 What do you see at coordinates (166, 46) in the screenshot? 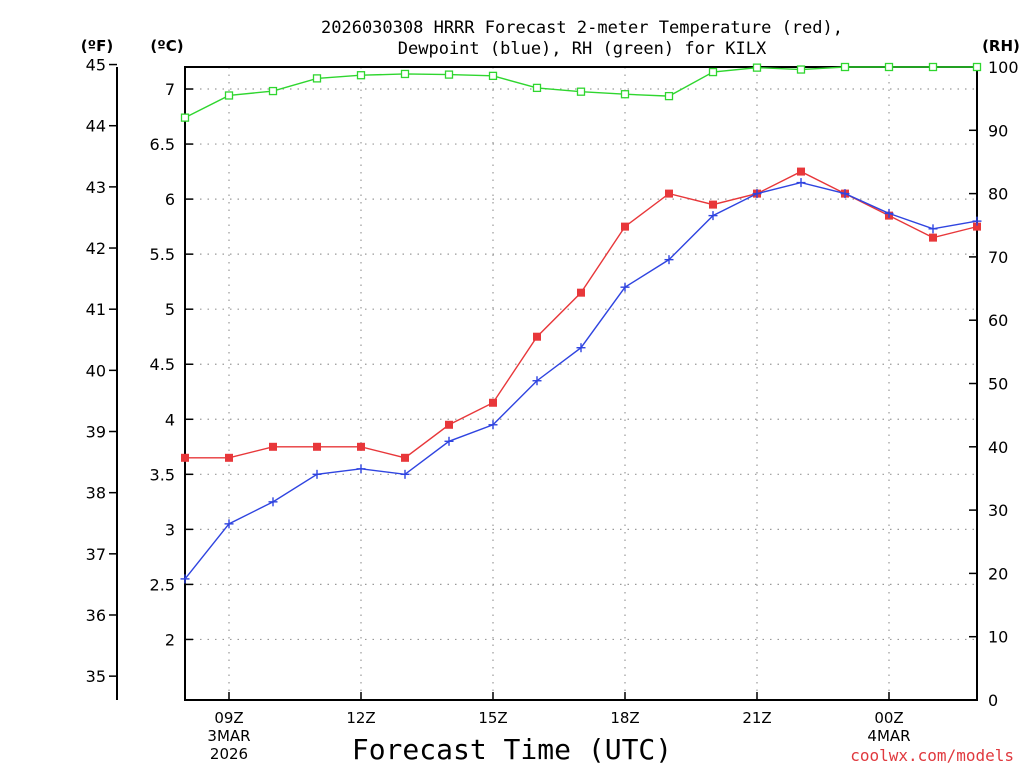
I see `celsius-unit-label: (ºC)` at bounding box center [166, 46].